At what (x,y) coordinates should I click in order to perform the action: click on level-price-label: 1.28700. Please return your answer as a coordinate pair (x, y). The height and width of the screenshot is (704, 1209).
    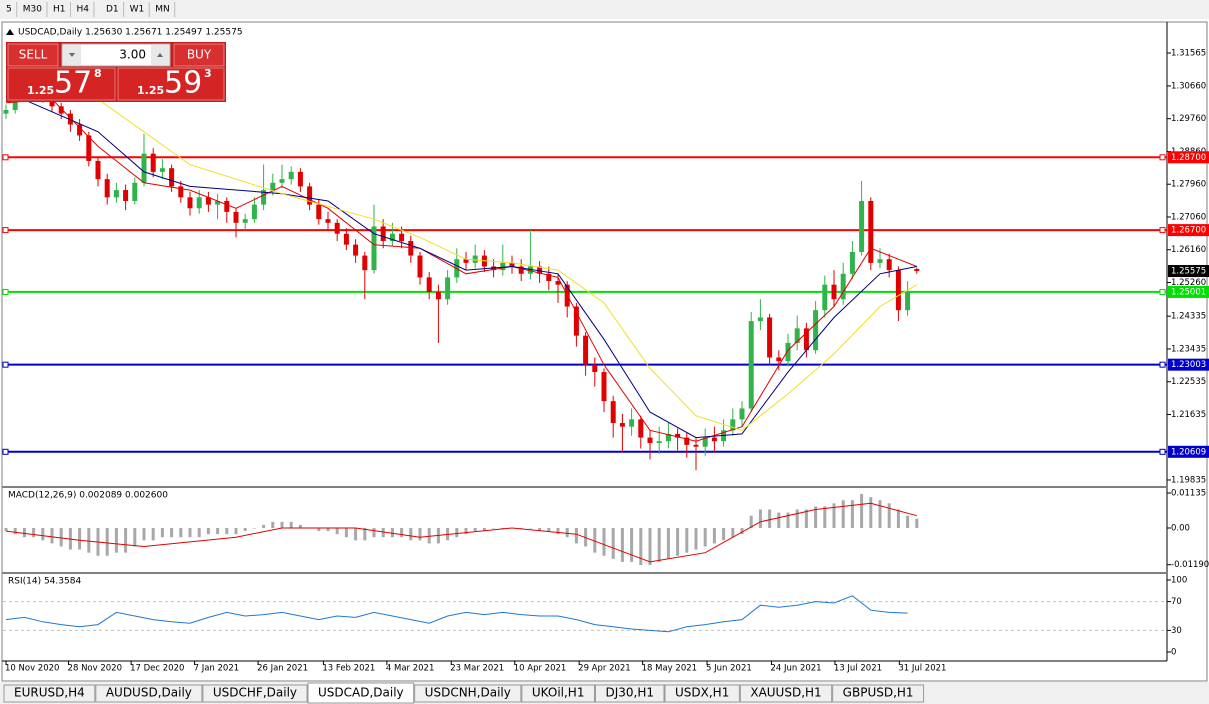
    Looking at the image, I should click on (1188, 158).